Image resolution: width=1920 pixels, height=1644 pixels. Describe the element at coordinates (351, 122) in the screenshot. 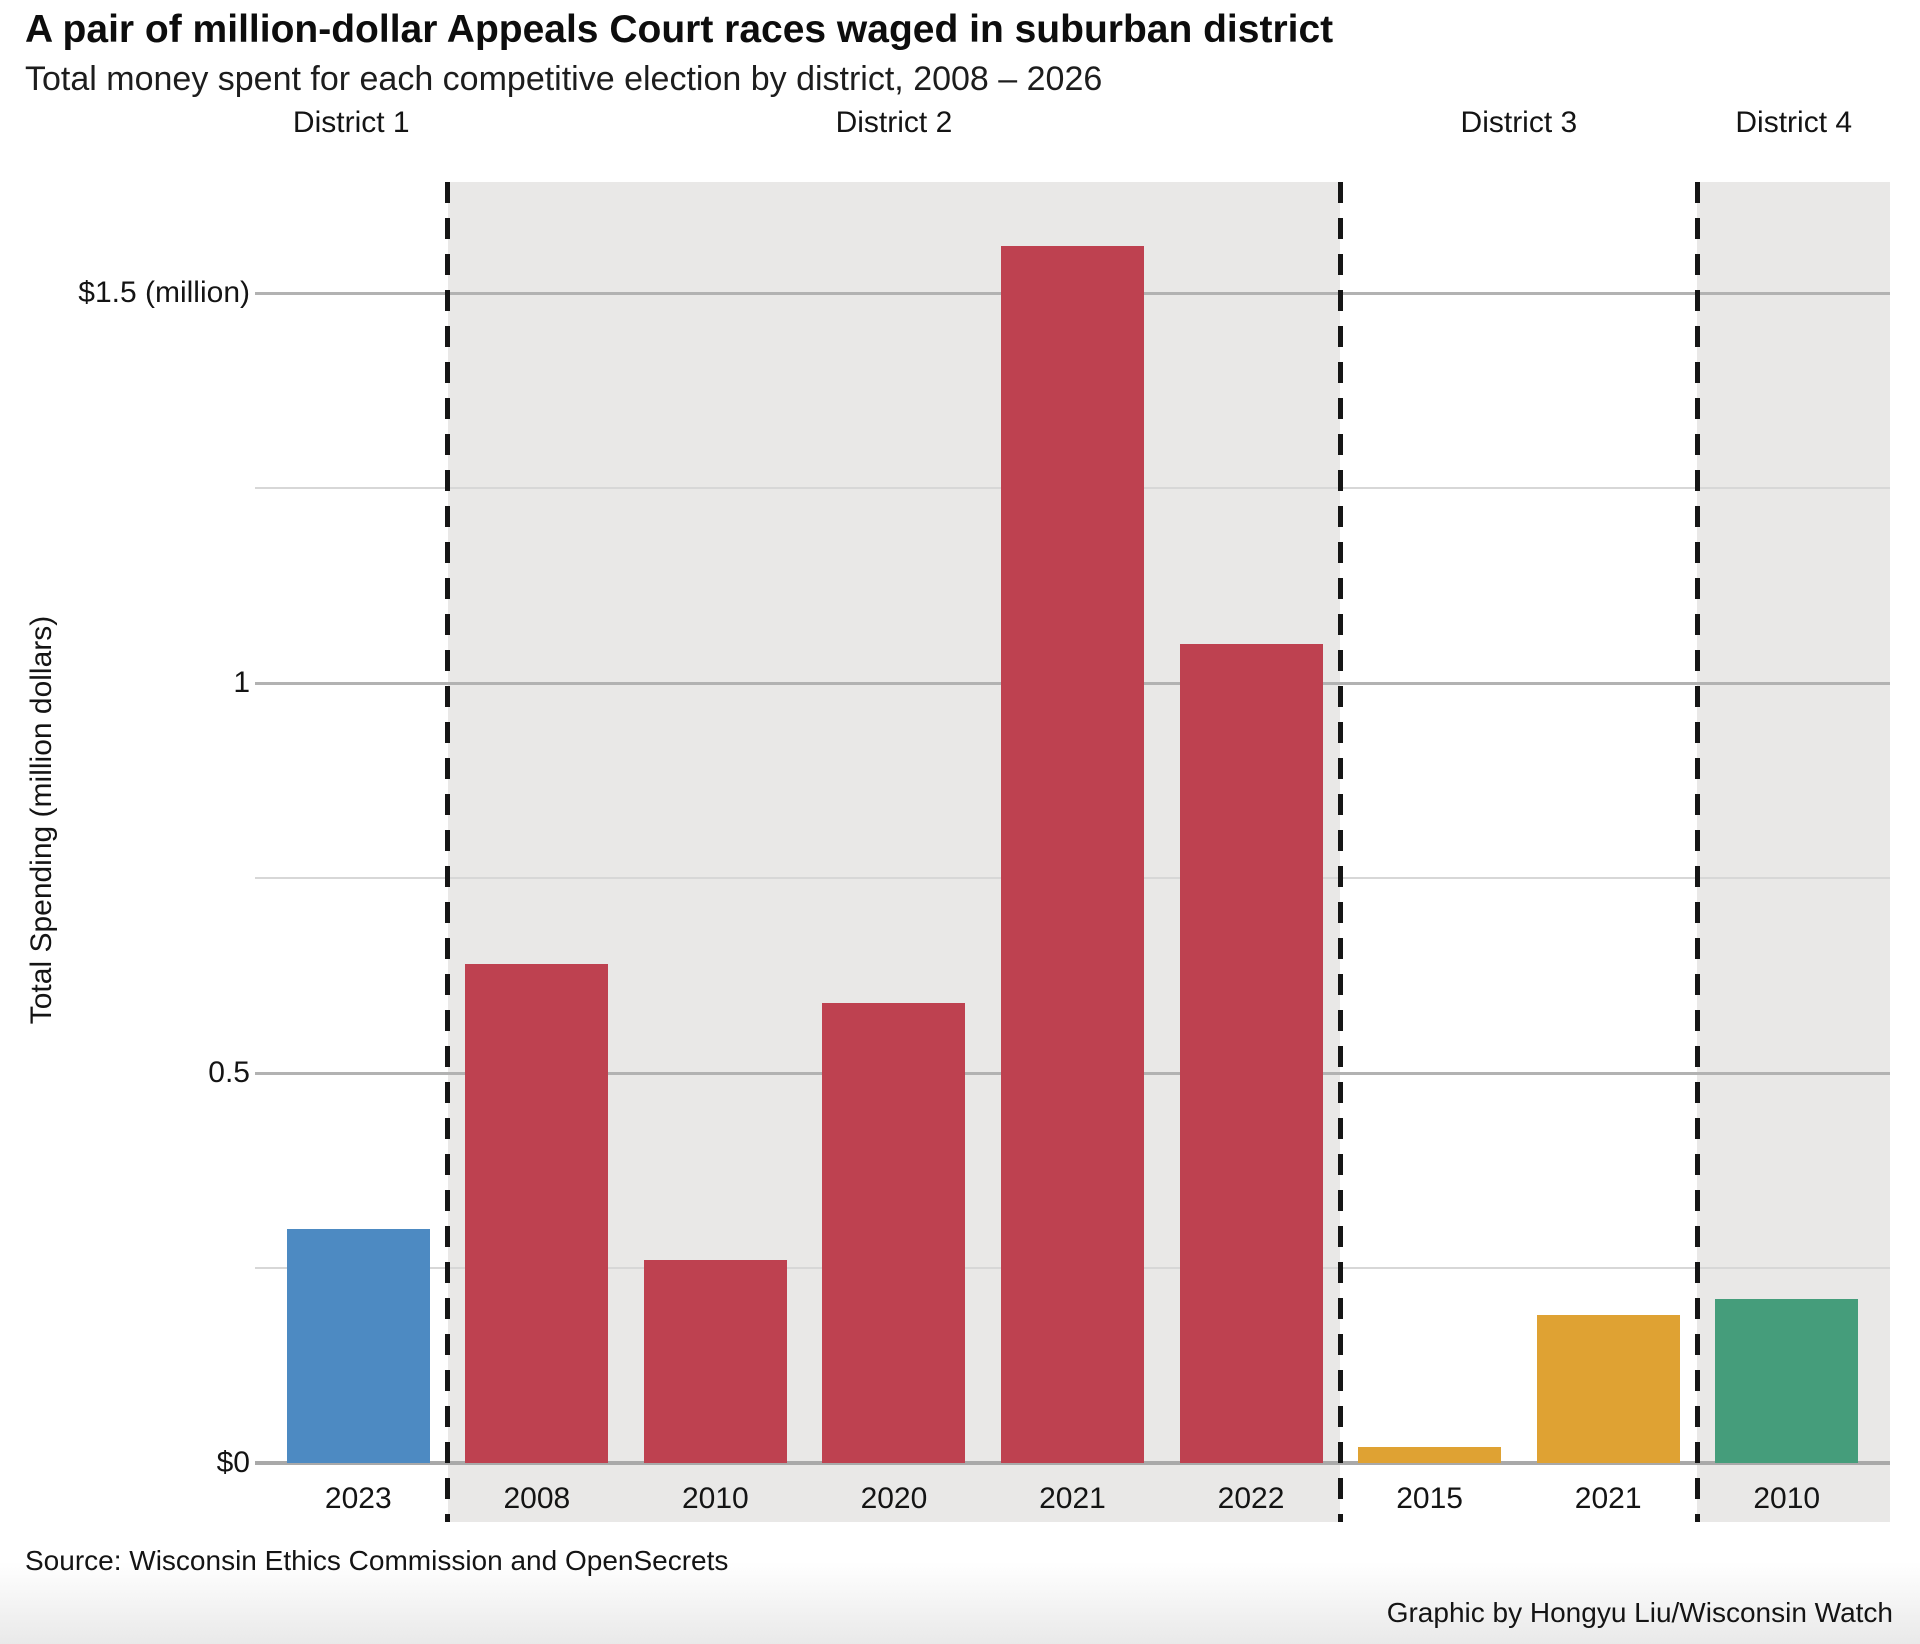

I see `district-label-1: District 1` at that location.